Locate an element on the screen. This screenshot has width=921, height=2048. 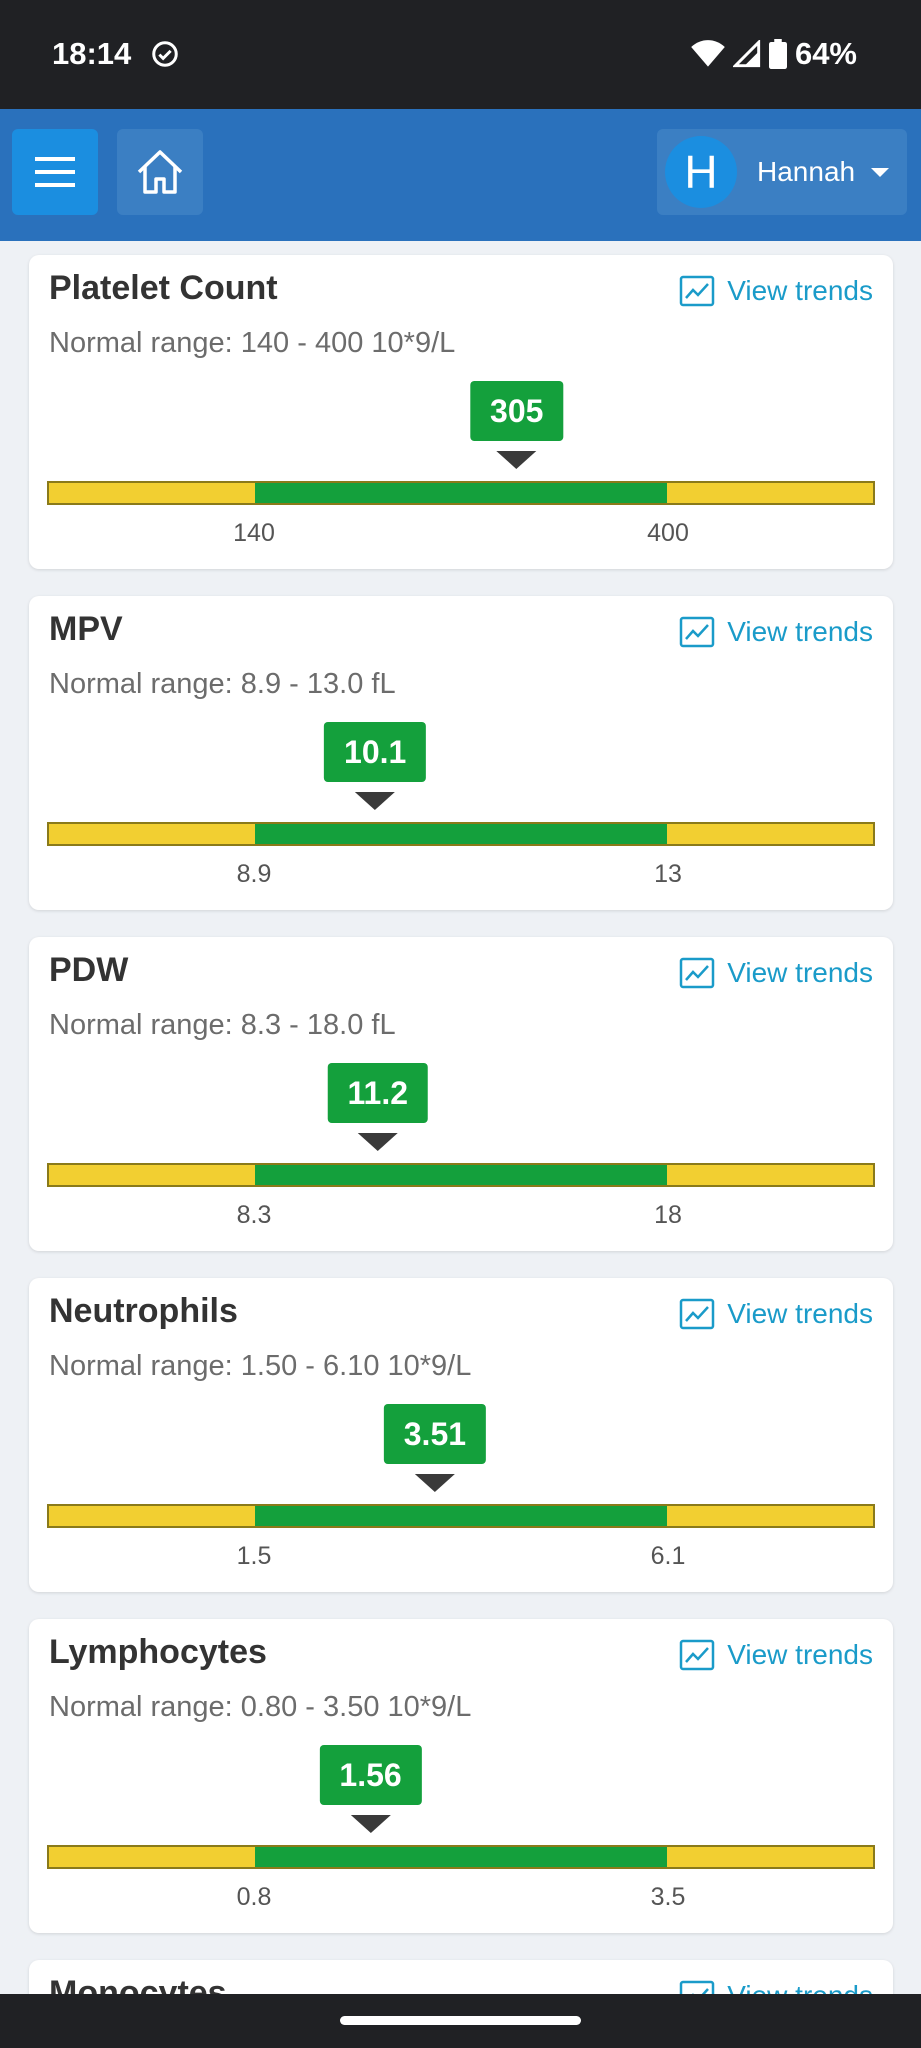
system-nav-bar is located at coordinates (460, 2021).